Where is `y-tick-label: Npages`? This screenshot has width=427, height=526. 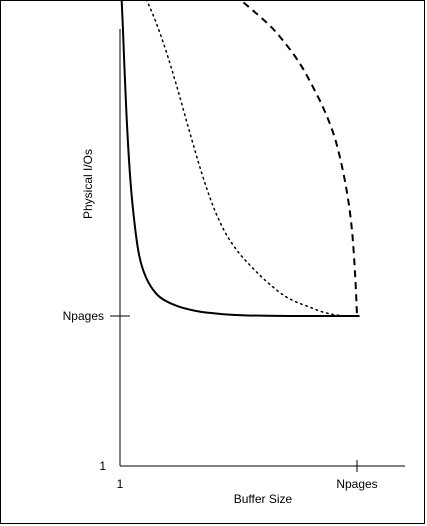
y-tick-label: Npages is located at coordinates (83, 316).